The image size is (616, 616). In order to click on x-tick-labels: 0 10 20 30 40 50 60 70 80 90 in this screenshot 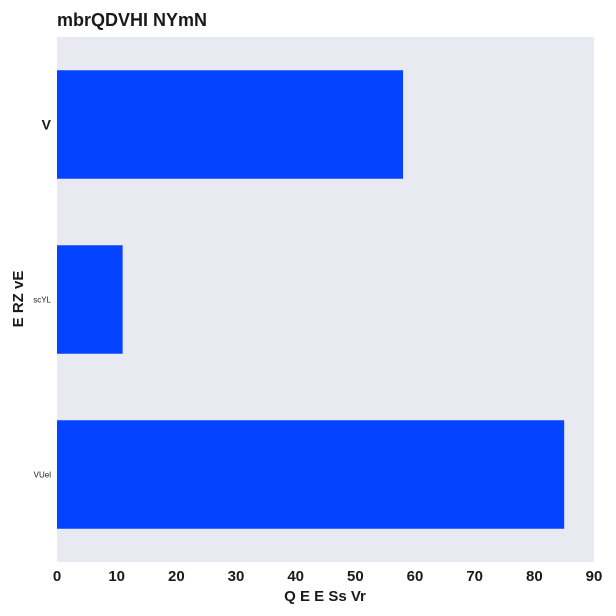, I will do `click(328, 576)`.